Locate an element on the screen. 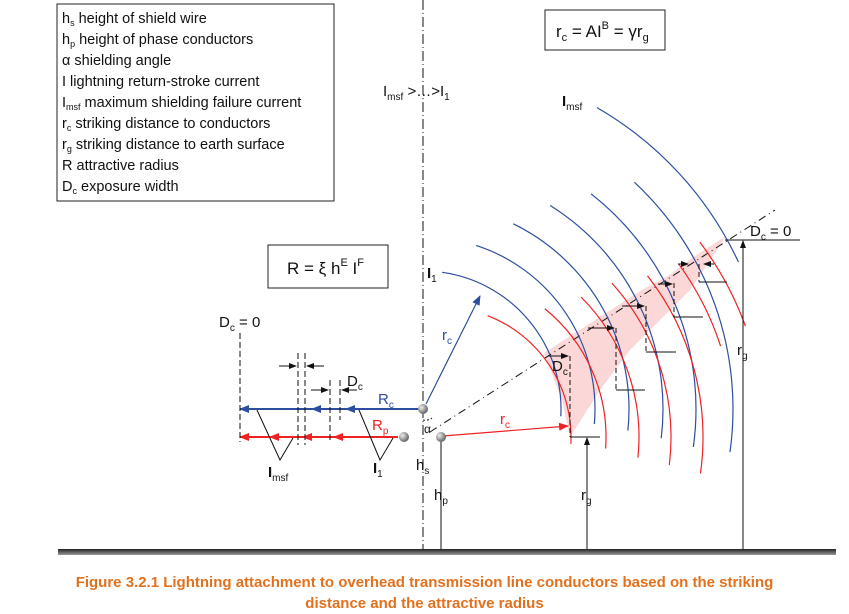 This screenshot has width=849, height=614. current-order-label: Imsf >…>I1 is located at coordinates (416, 93).